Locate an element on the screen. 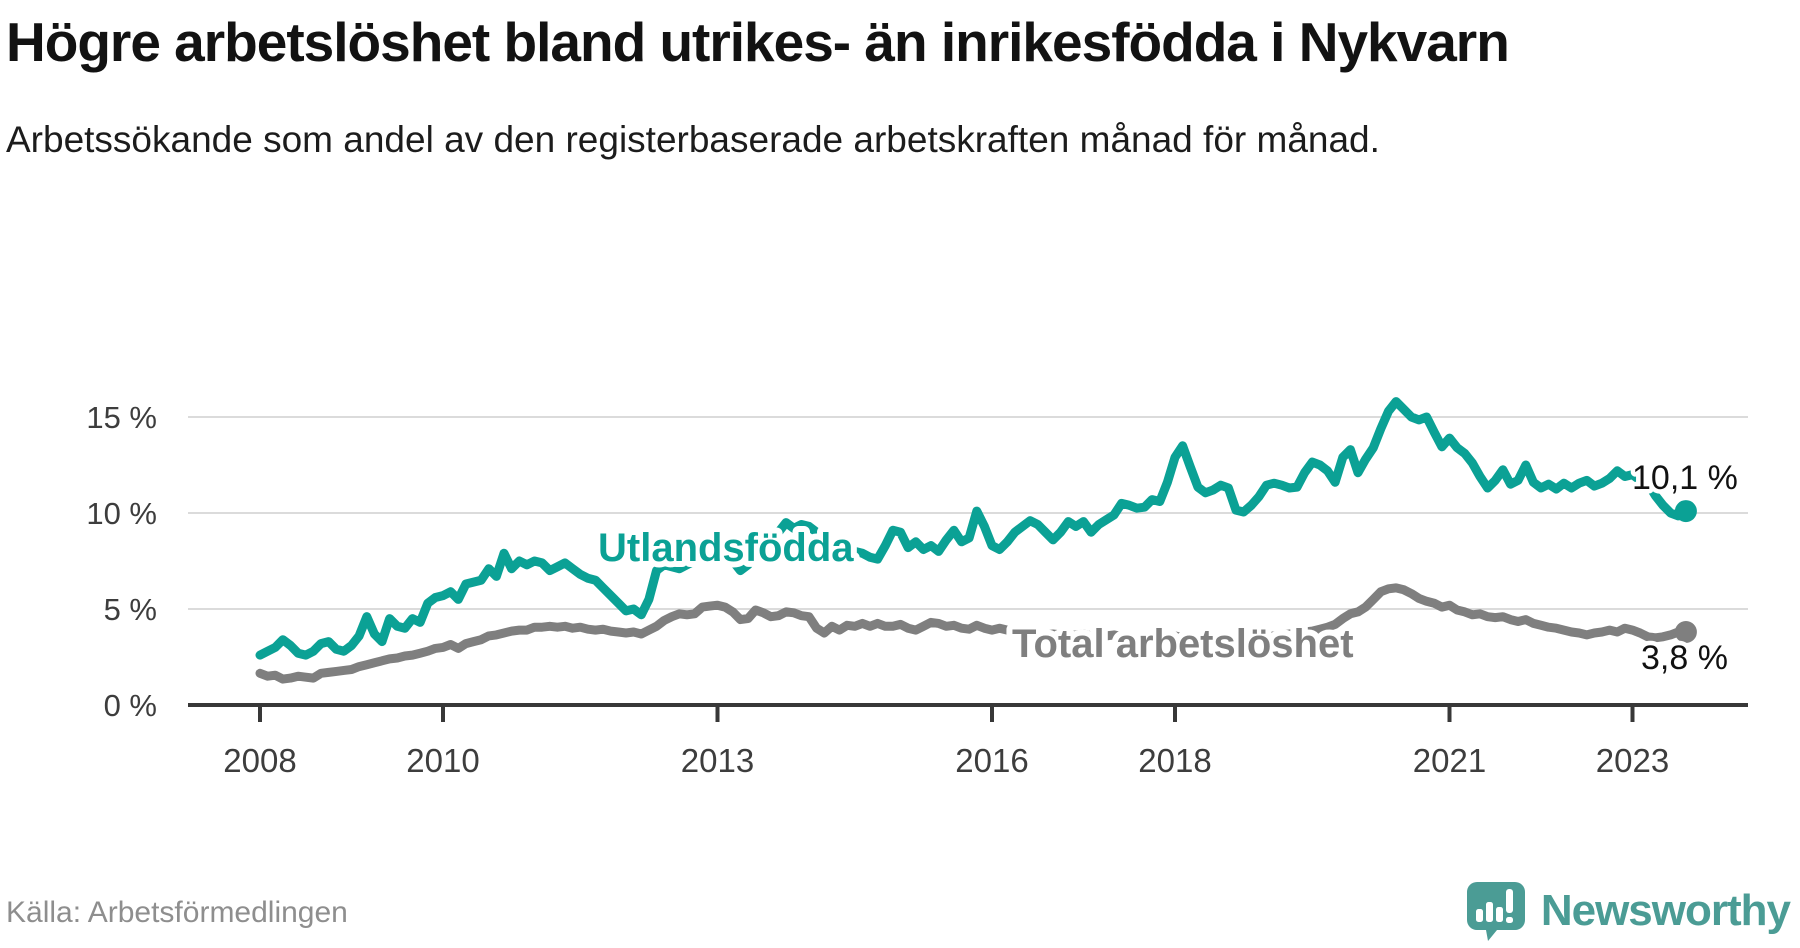  x-tick-label-2010: 2010 is located at coordinates (442, 760).